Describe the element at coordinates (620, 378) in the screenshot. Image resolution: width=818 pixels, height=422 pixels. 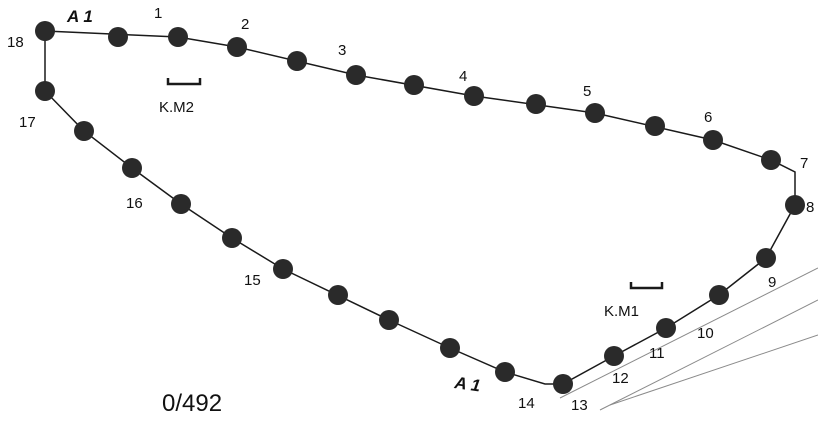
I see `vertex-label-12: 12` at that location.